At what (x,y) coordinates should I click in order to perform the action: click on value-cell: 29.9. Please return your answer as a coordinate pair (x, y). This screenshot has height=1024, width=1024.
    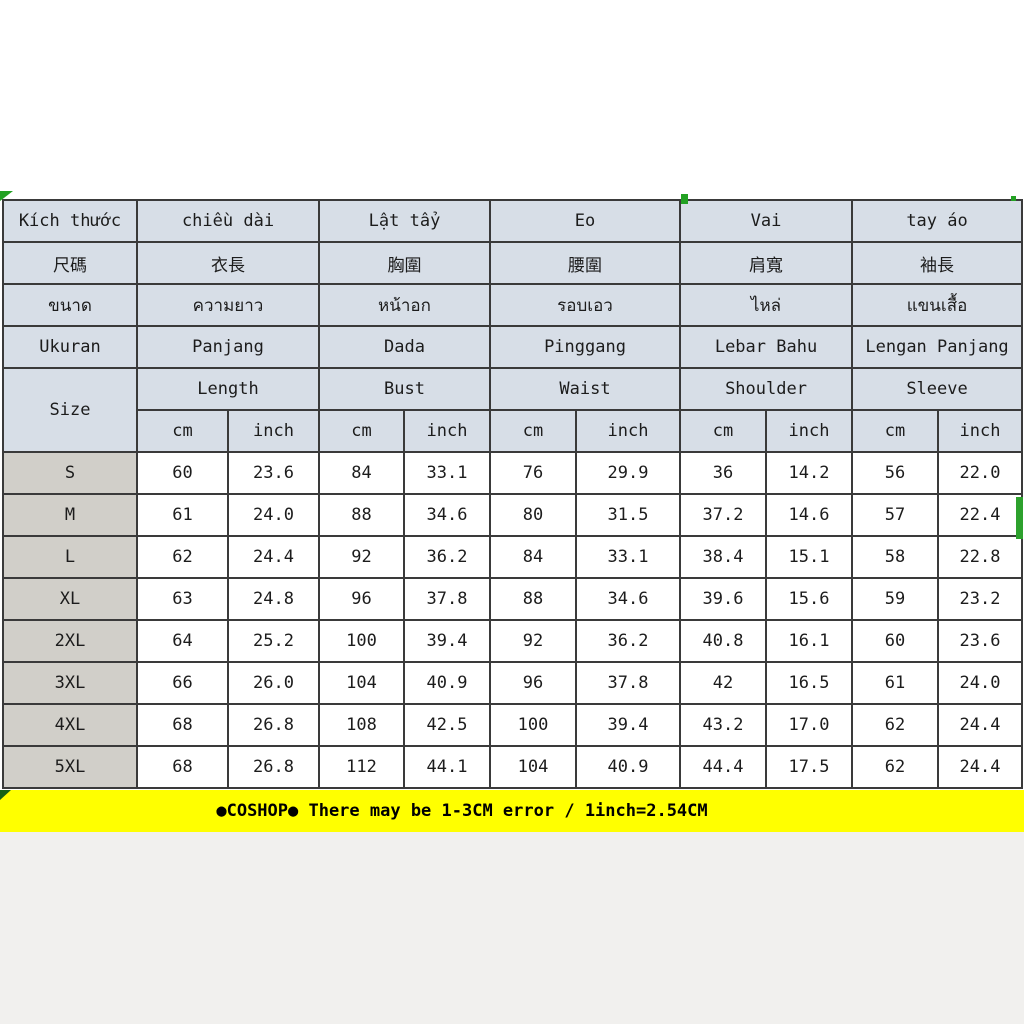
    Looking at the image, I should click on (628, 473).